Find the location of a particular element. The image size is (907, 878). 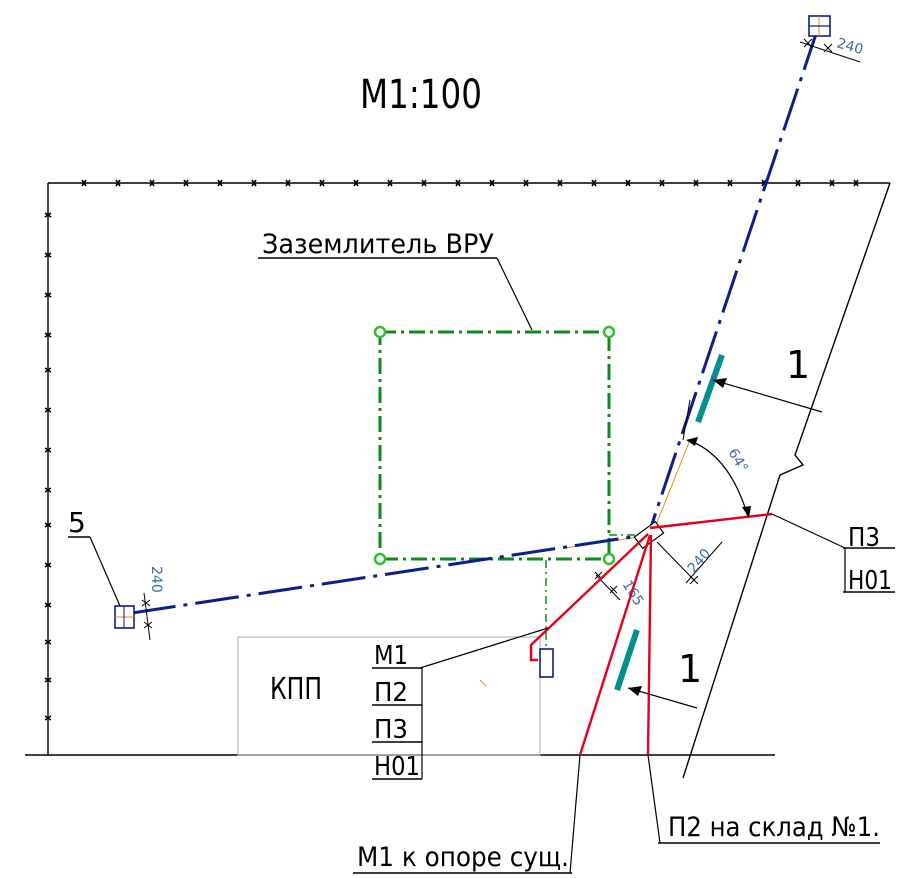

stack-right is located at coordinates (833, 553).